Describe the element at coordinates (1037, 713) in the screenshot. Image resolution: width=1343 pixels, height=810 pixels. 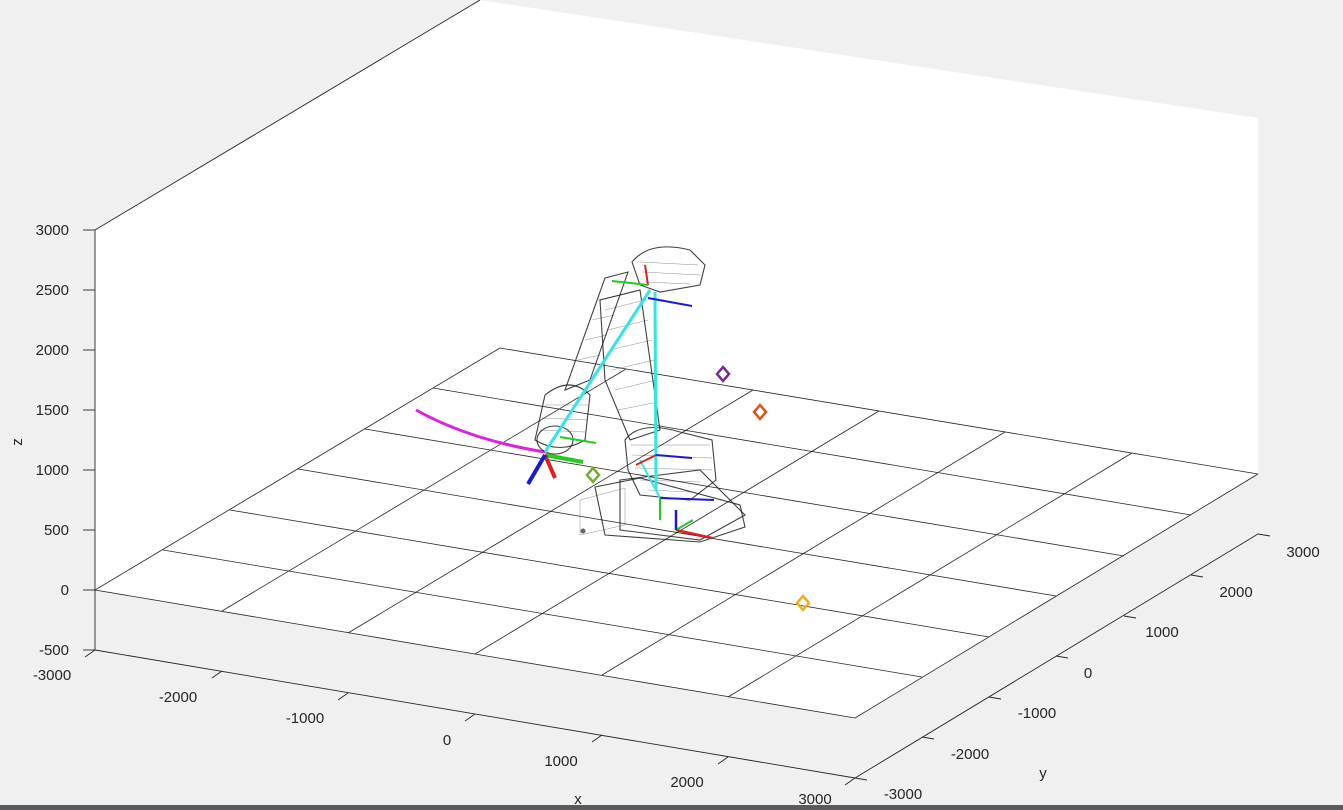
I see `y-tick-label: -1000` at that location.